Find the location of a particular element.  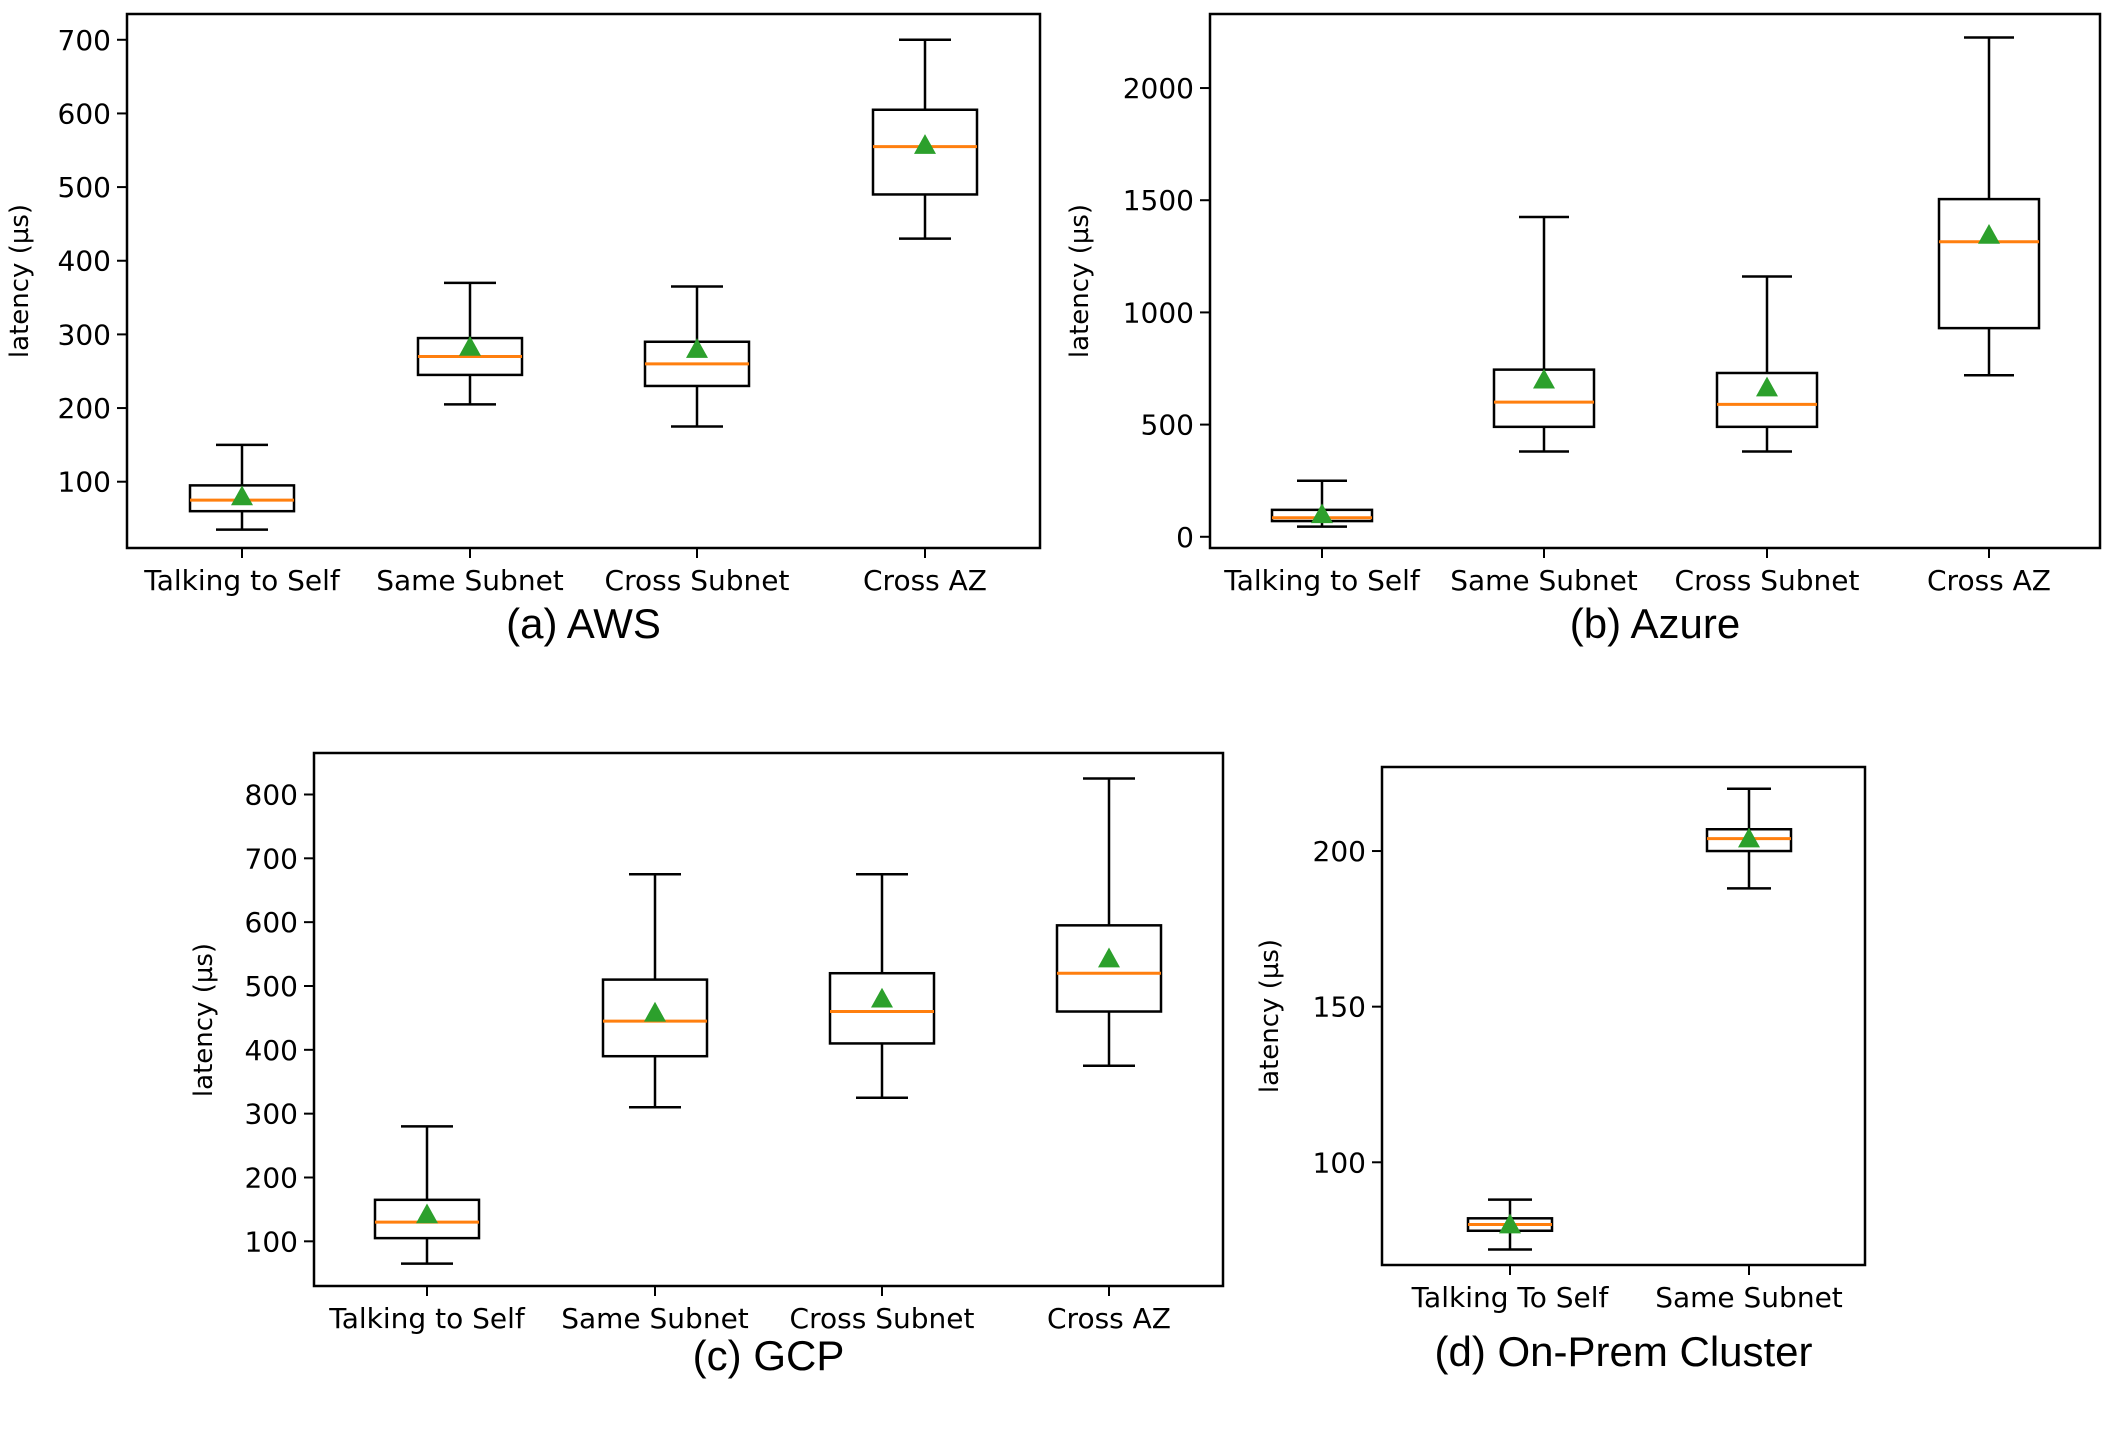

panel-caption: (d) On-Prem Cluster is located at coordinates (1623, 1351).